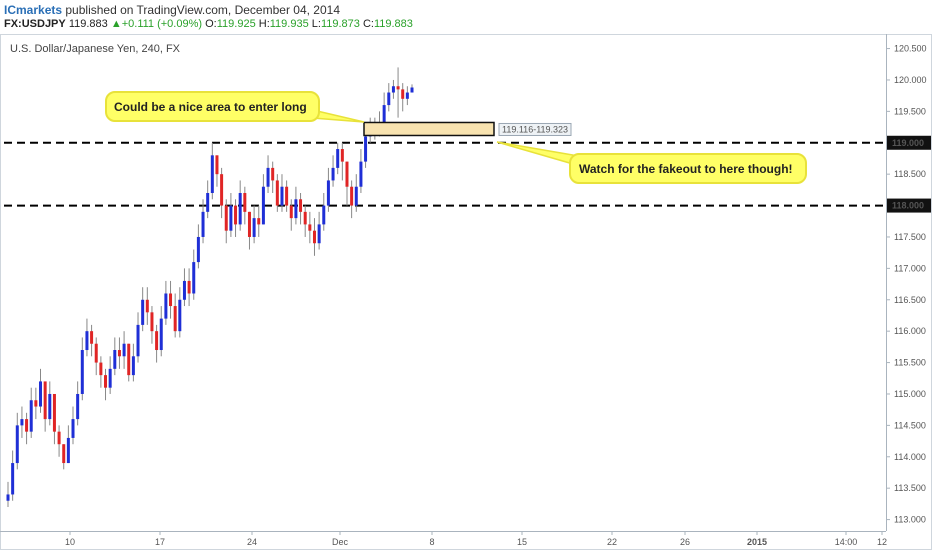 The image size is (932, 550). I want to click on x-tick-label: 2015, so click(757, 542).